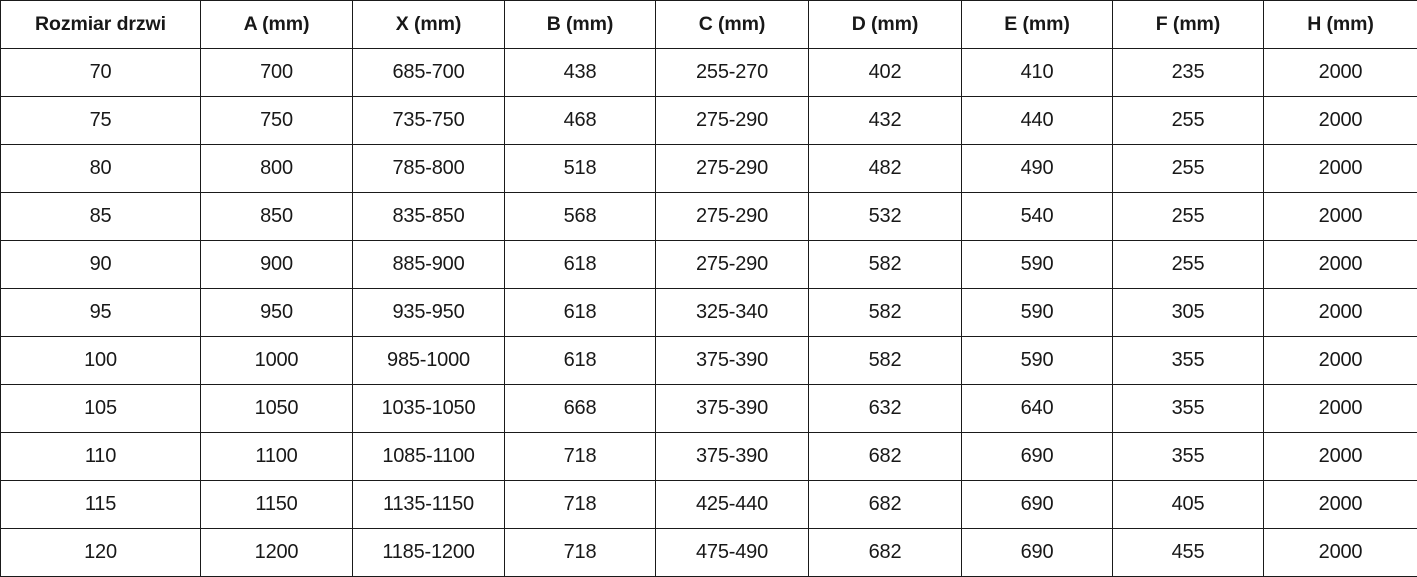 Image resolution: width=1417 pixels, height=577 pixels. What do you see at coordinates (1188, 24) in the screenshot?
I see `column-header-7: F (mm)` at bounding box center [1188, 24].